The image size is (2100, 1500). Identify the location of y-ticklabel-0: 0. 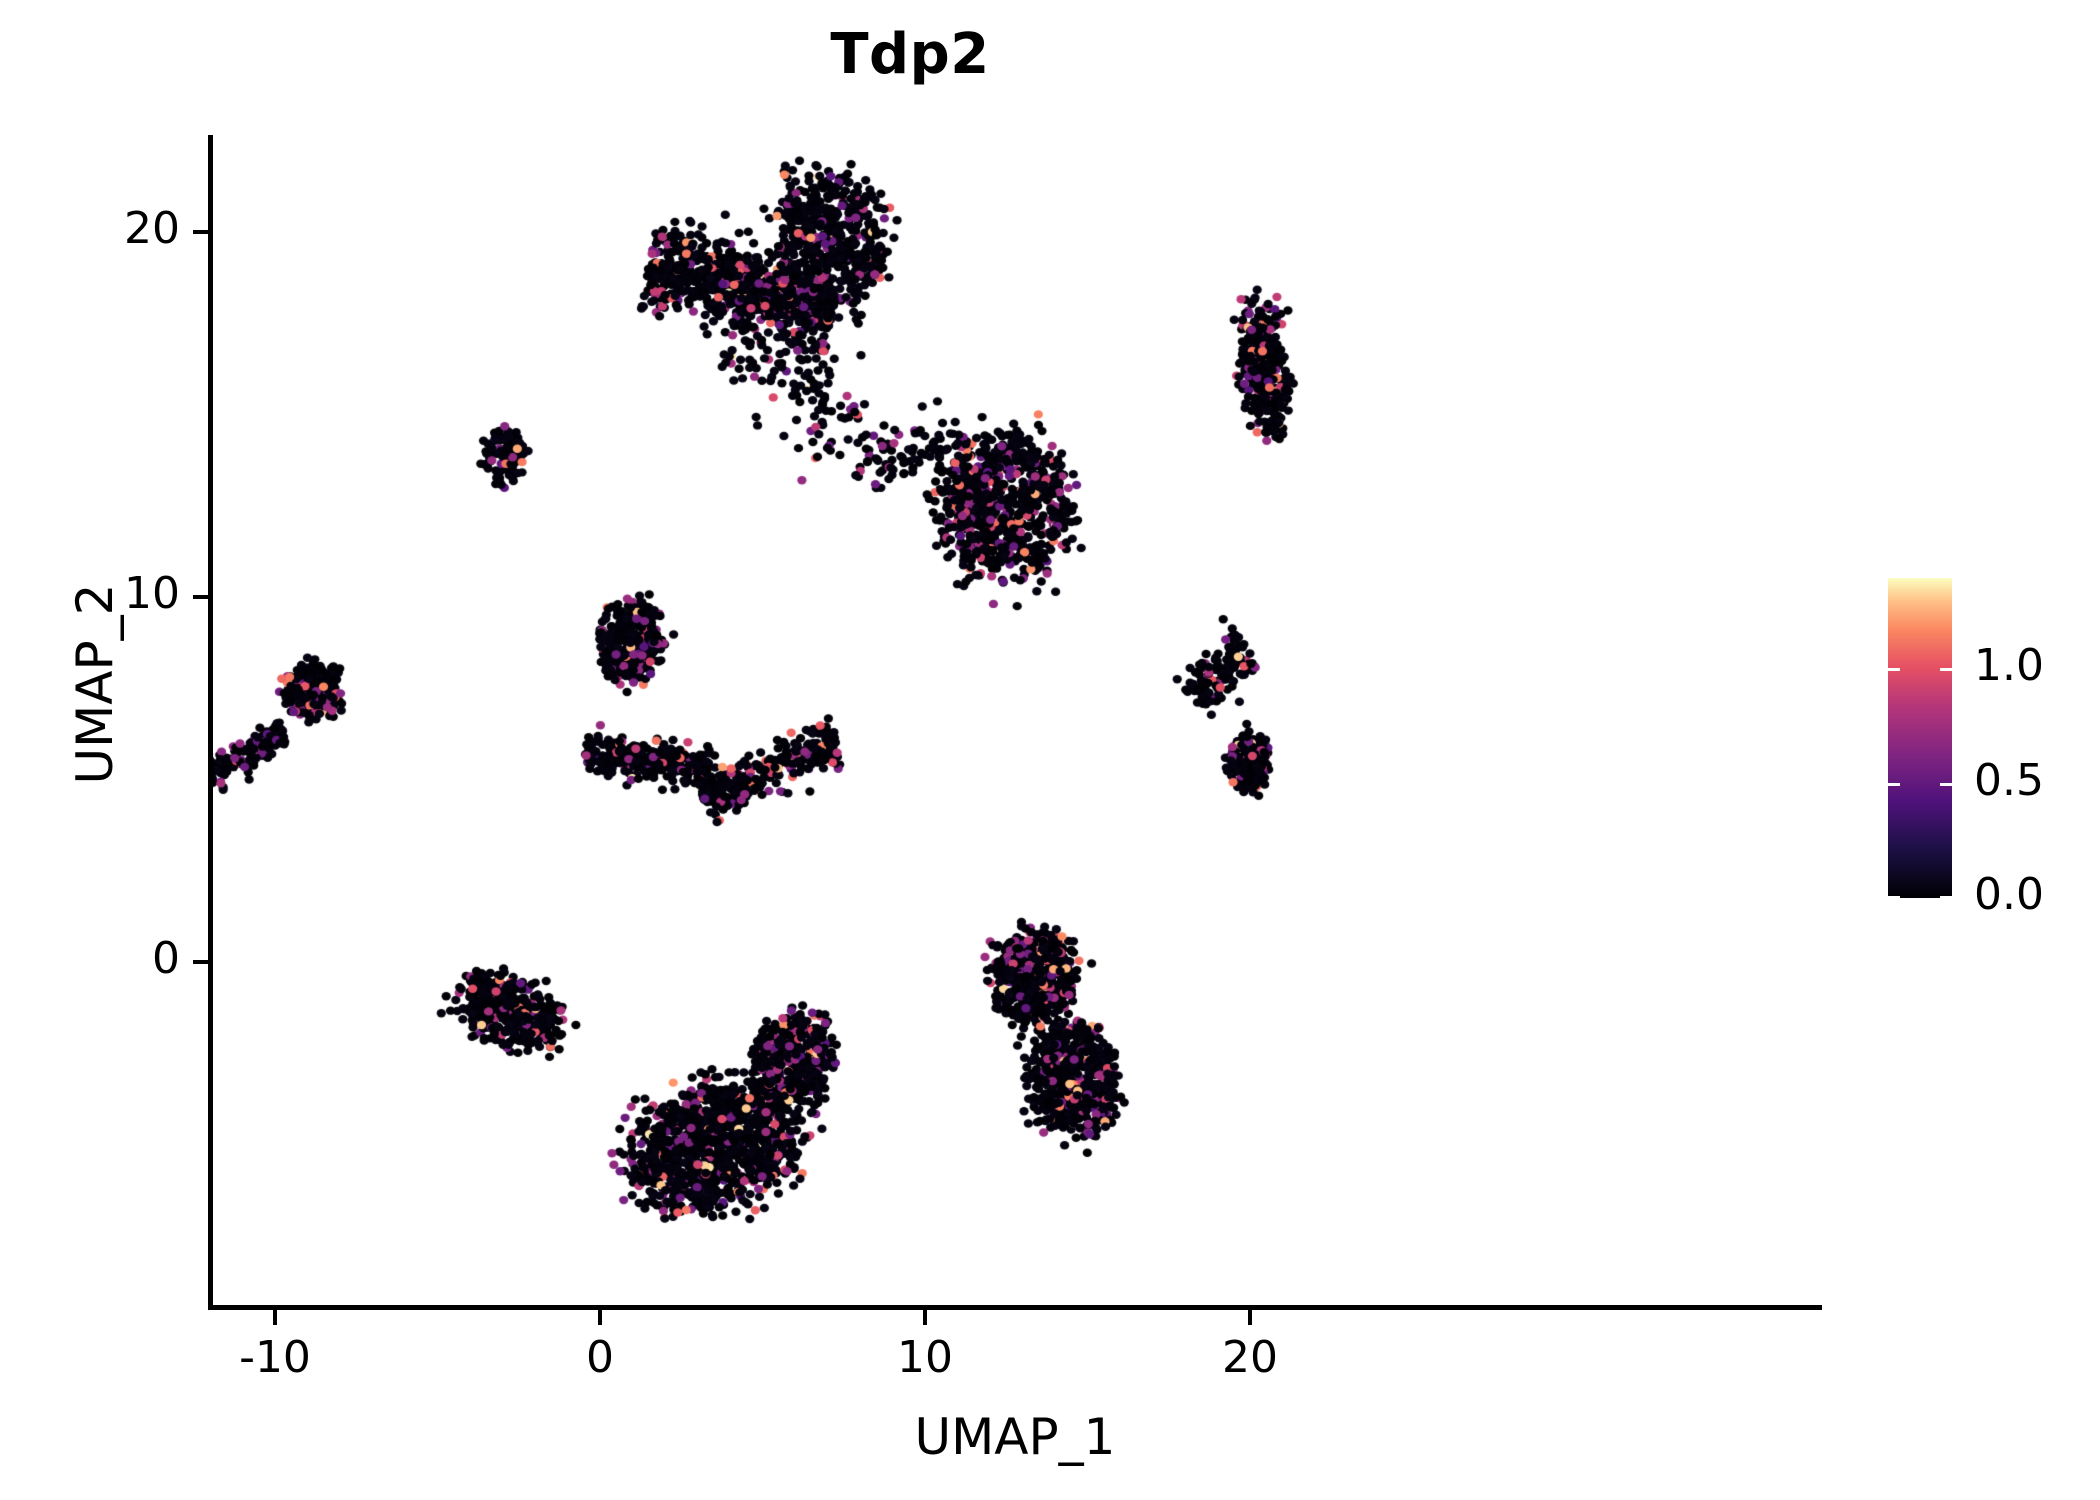
(166, 958).